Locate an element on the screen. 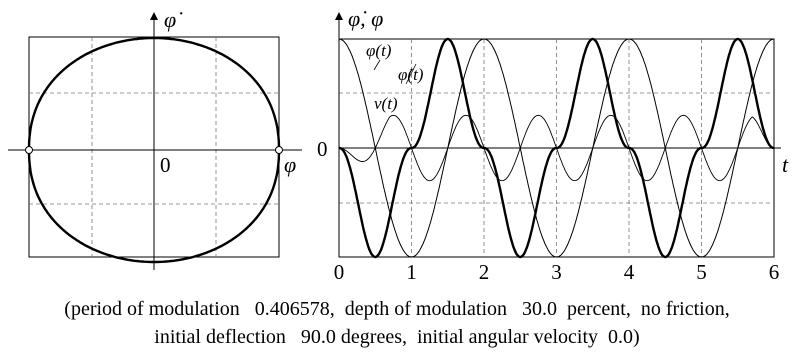 Image resolution: width=794 pixels, height=356 pixels. time-tick-labels: 0 1 2 3 4 5 6 is located at coordinates (557, 272).